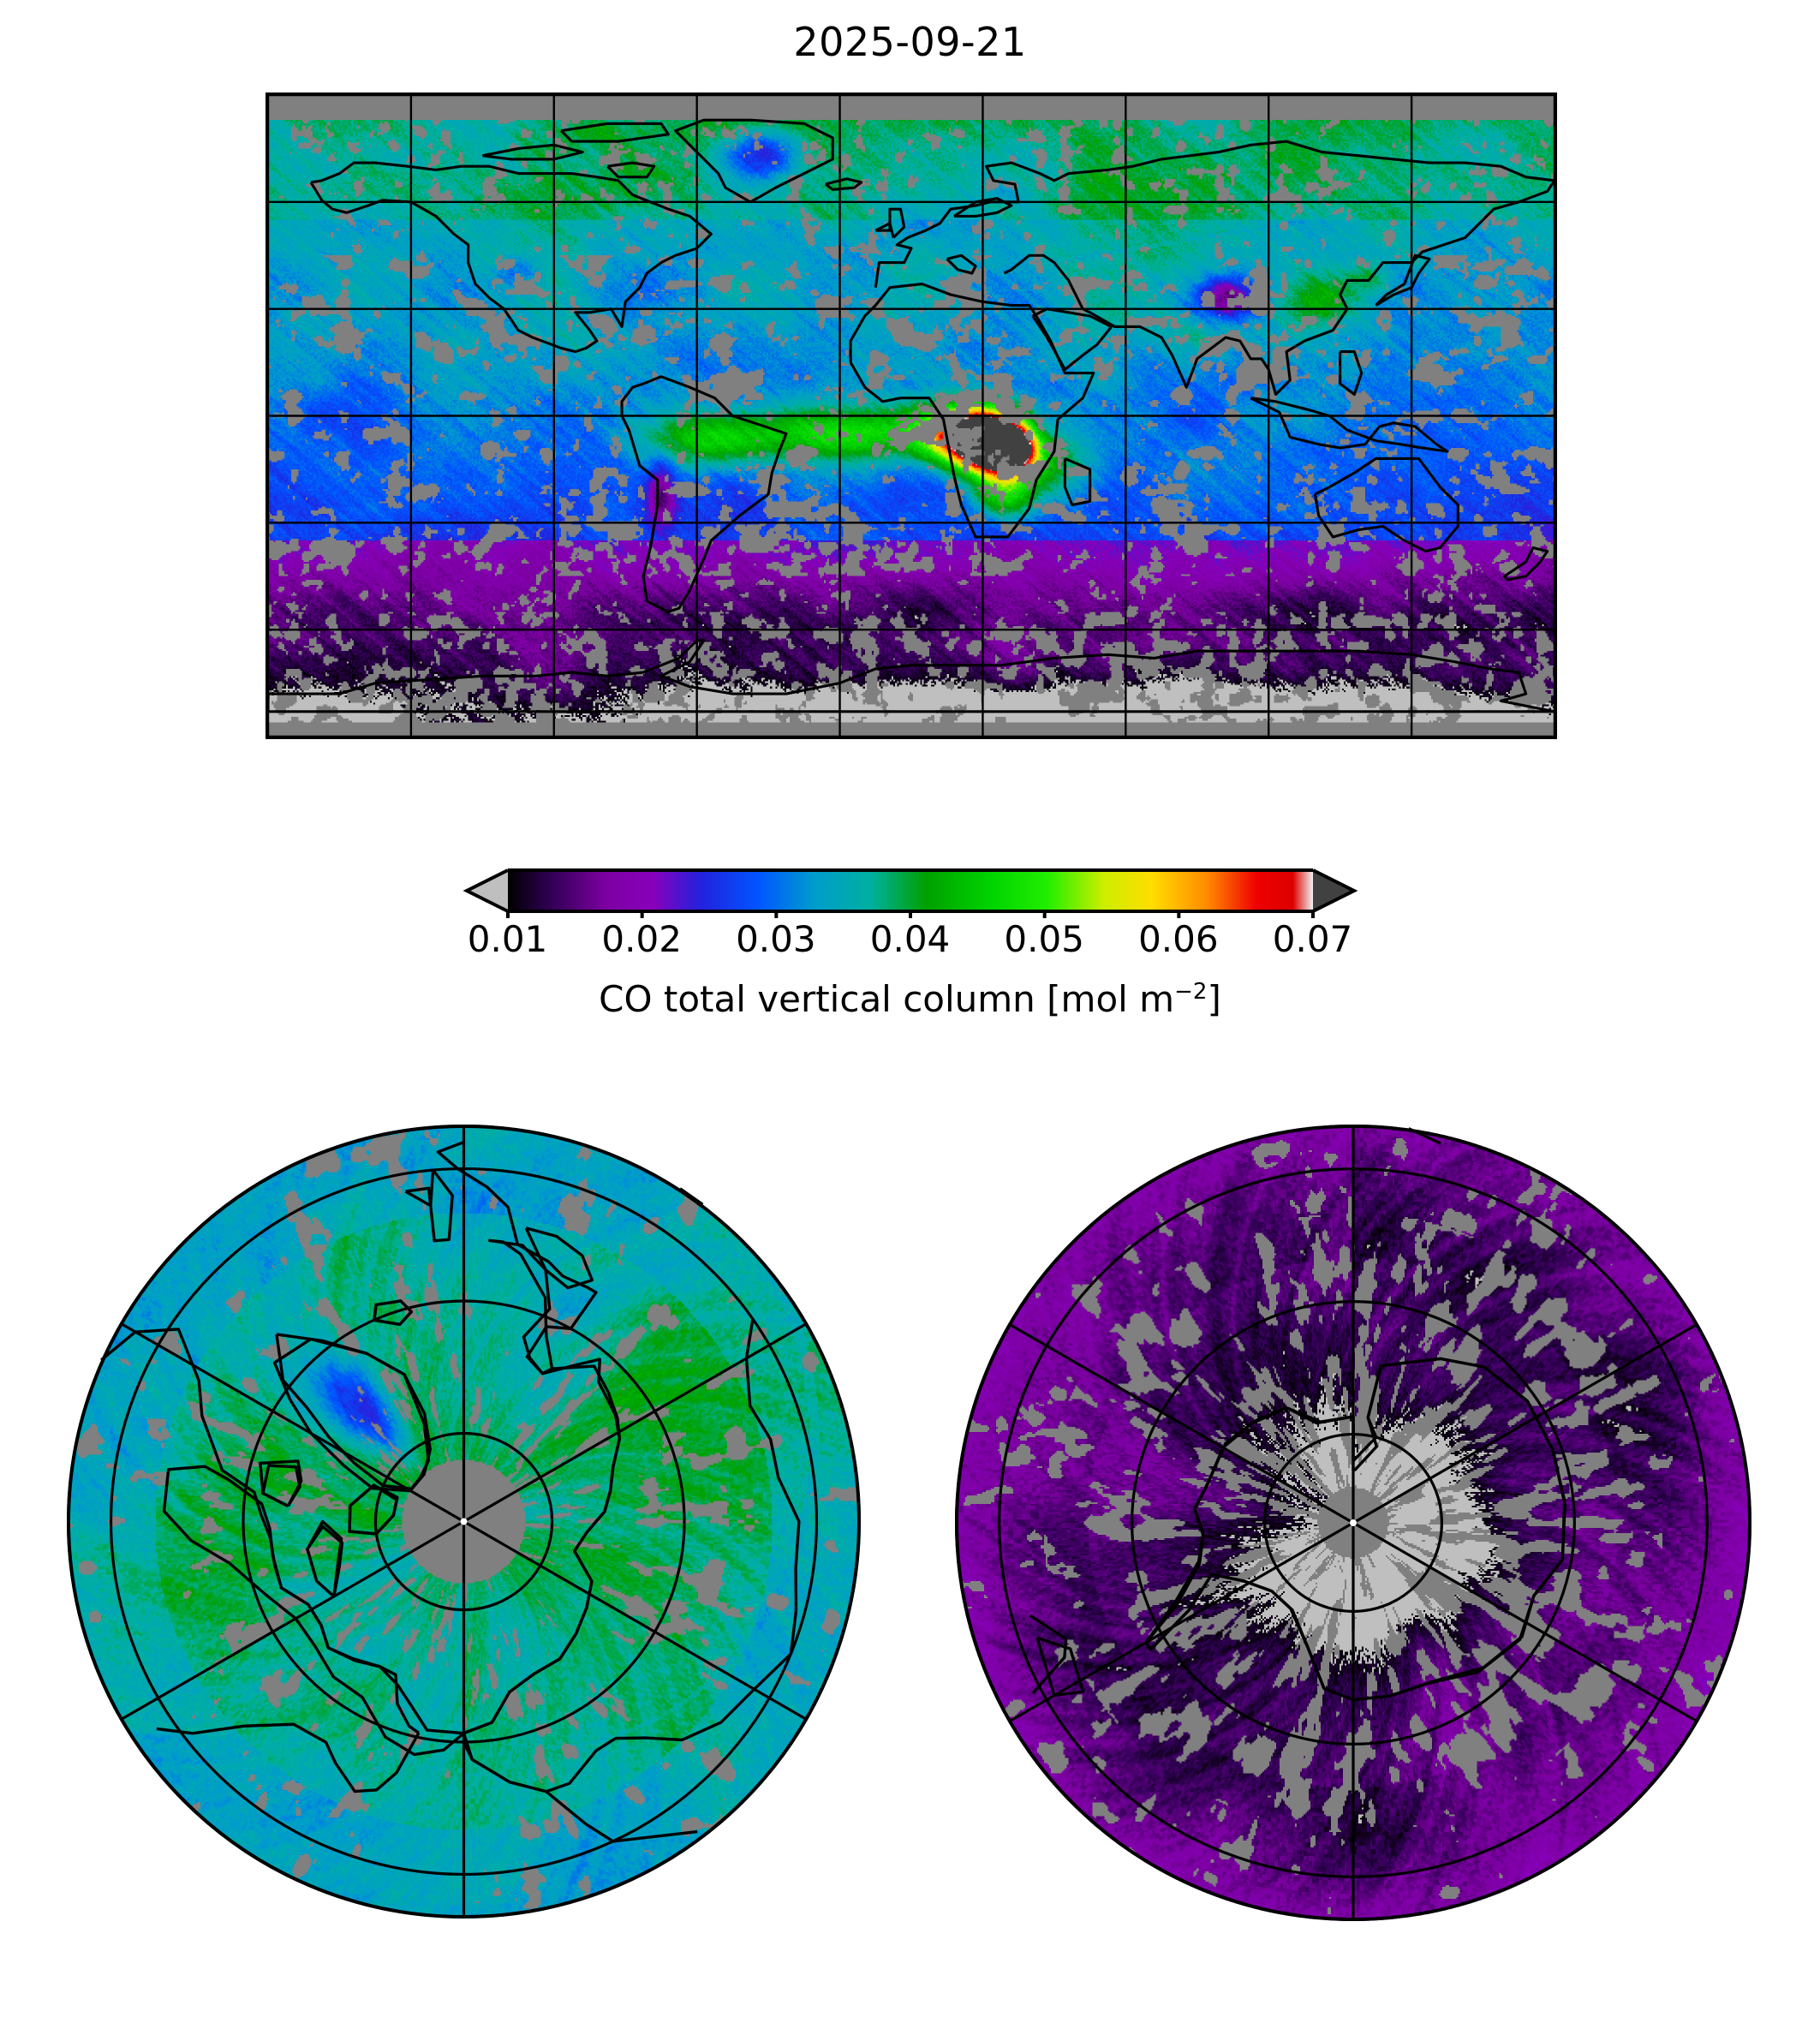  I want to click on colorbar-ticks, so click(910, 915).